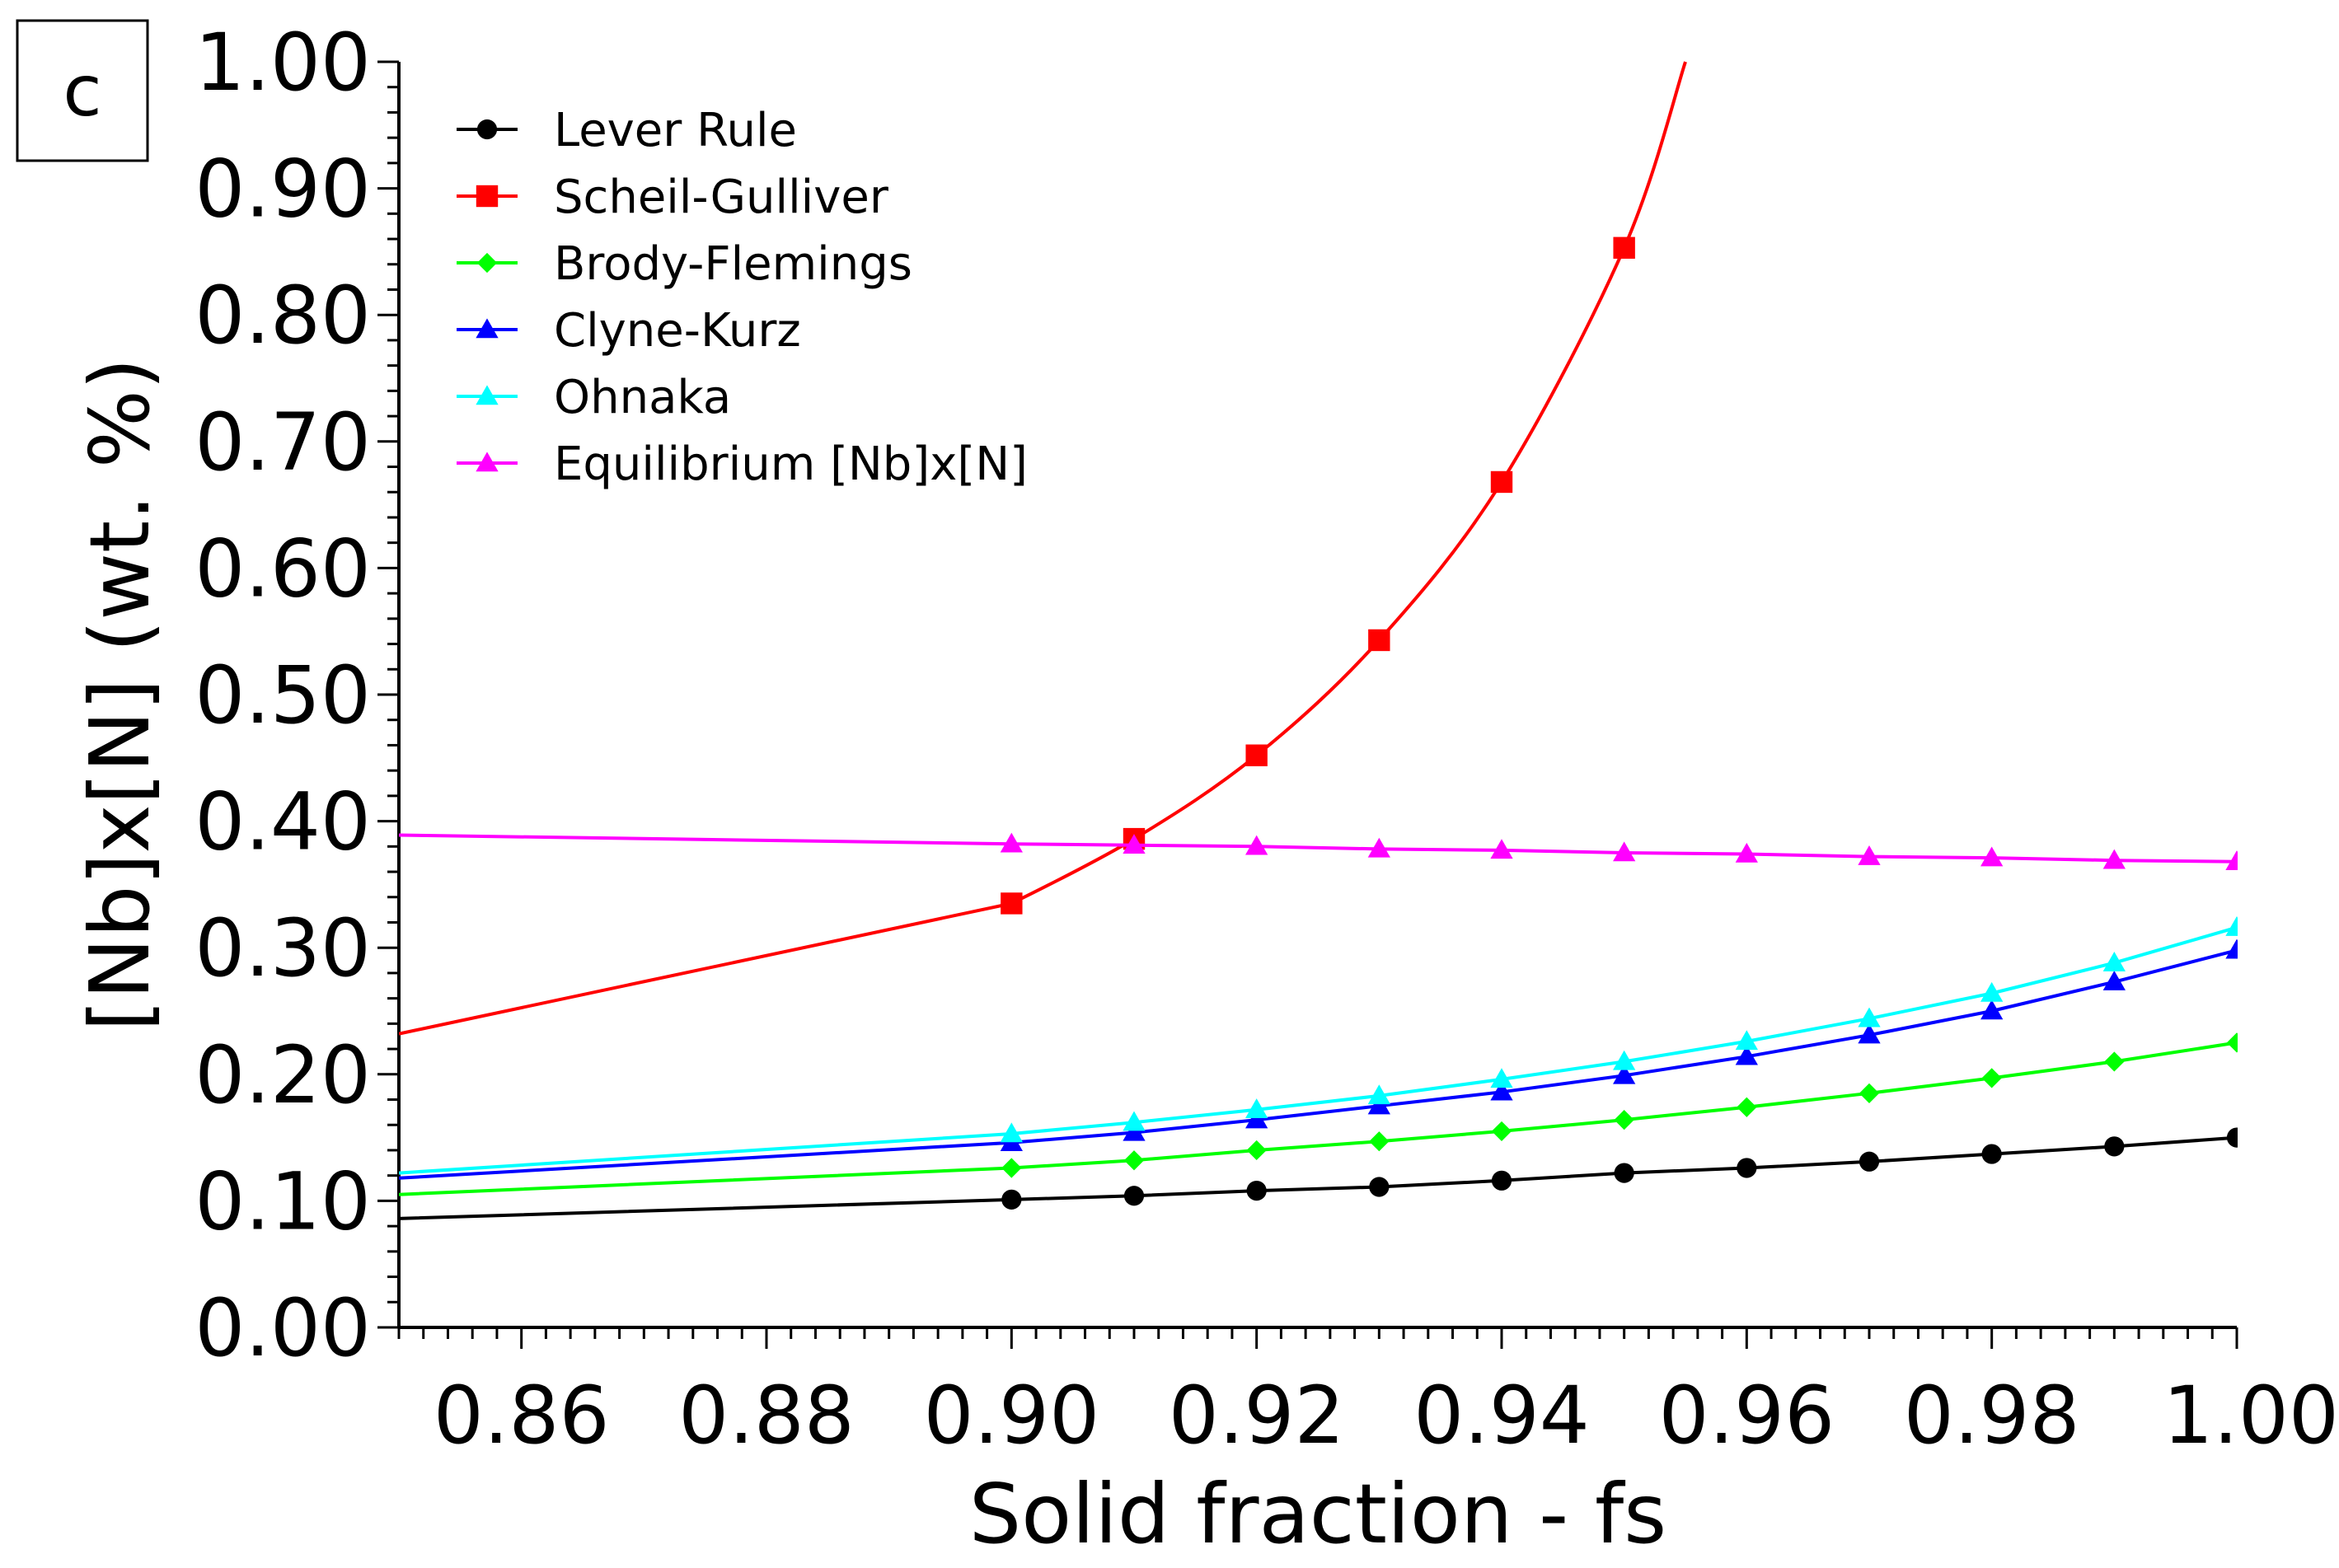 The image size is (2339, 1568). What do you see at coordinates (677, 331) in the screenshot?
I see `legend-label: Clyne-Kurz` at bounding box center [677, 331].